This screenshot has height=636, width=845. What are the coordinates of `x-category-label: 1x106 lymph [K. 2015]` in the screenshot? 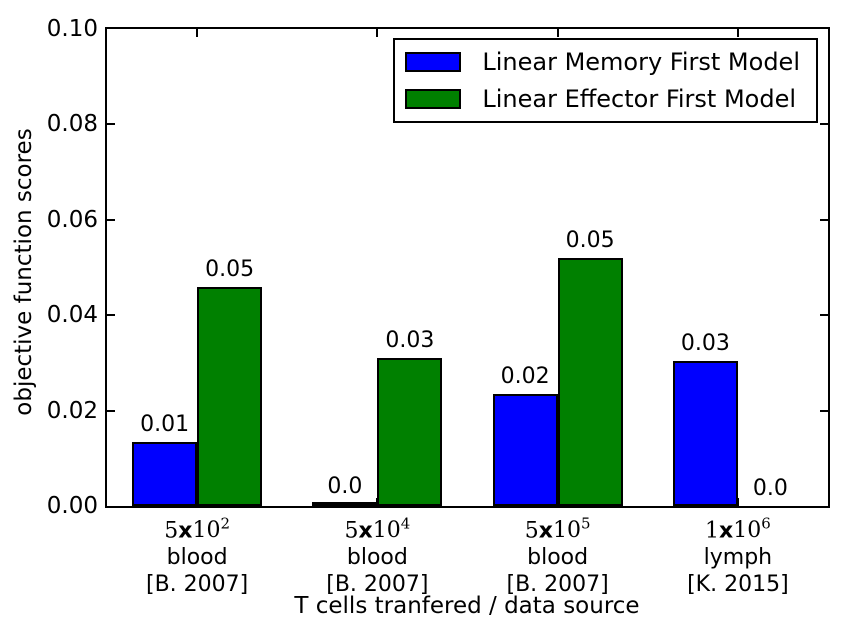 It's located at (738, 554).